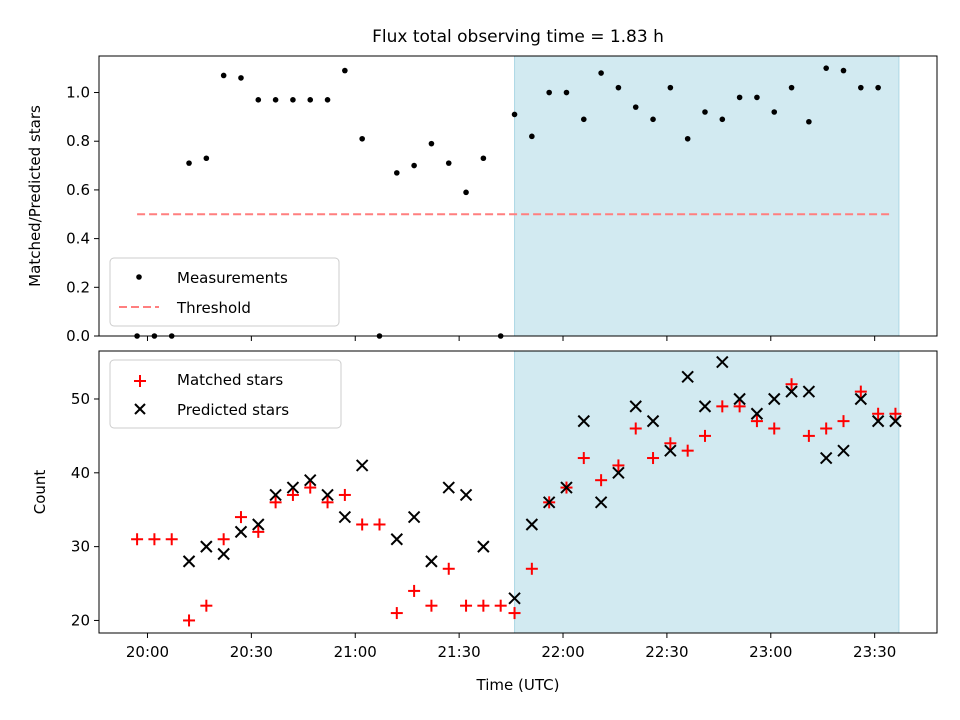  Describe the element at coordinates (518, 685) in the screenshot. I see `x-axis-label: Time (UTC)` at that location.